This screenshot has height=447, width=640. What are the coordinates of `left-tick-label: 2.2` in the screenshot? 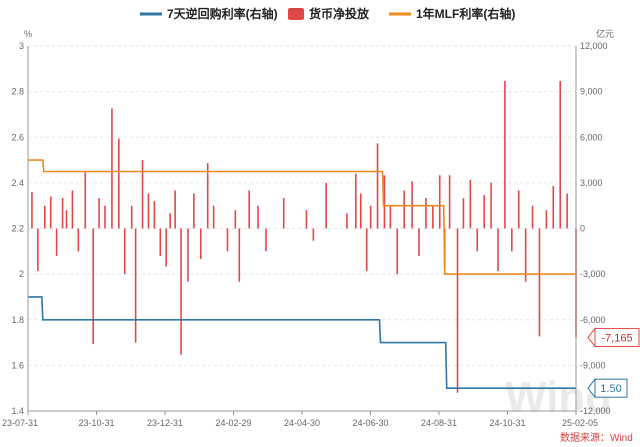 It's located at (17, 229).